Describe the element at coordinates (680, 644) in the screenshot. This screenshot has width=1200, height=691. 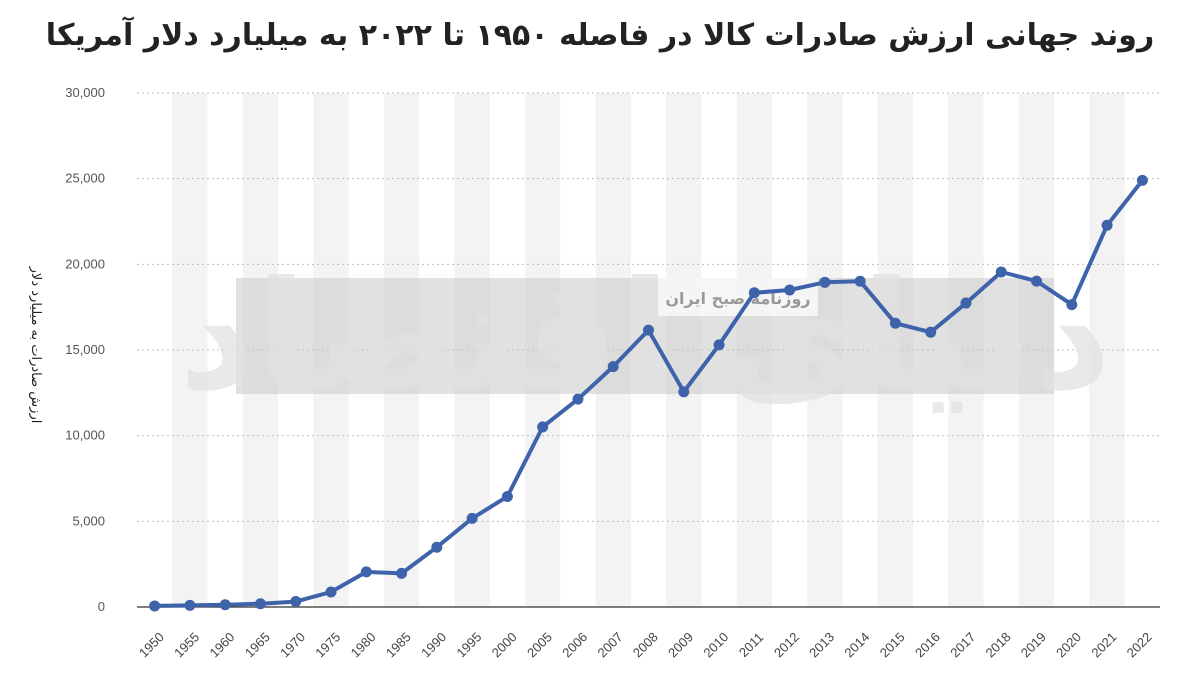
I see `x-tick-label: 2009` at that location.